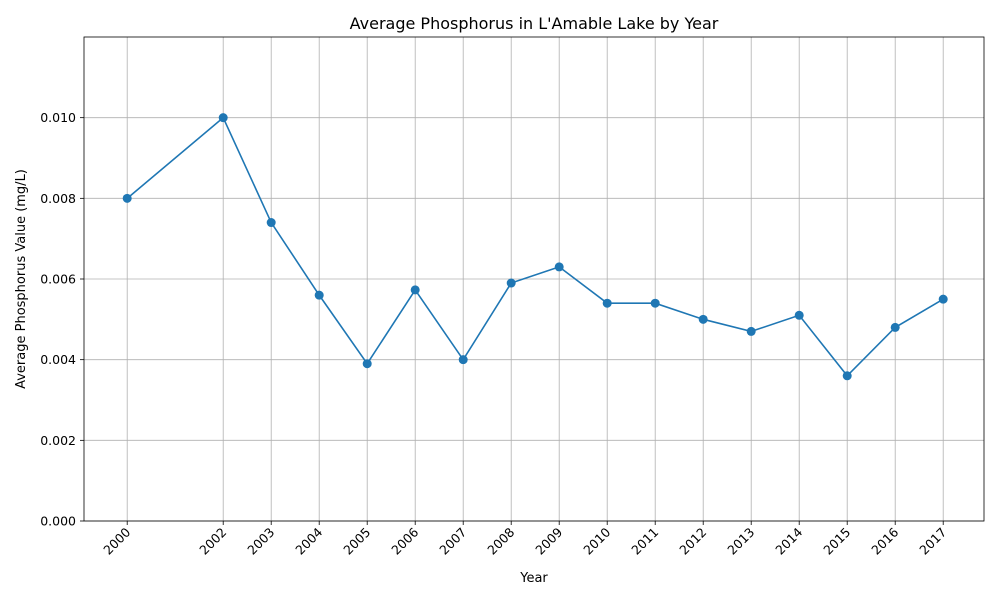 Image resolution: width=1000 pixels, height=600 pixels. What do you see at coordinates (308, 540) in the screenshot?
I see `x-tick-label: 2004` at bounding box center [308, 540].